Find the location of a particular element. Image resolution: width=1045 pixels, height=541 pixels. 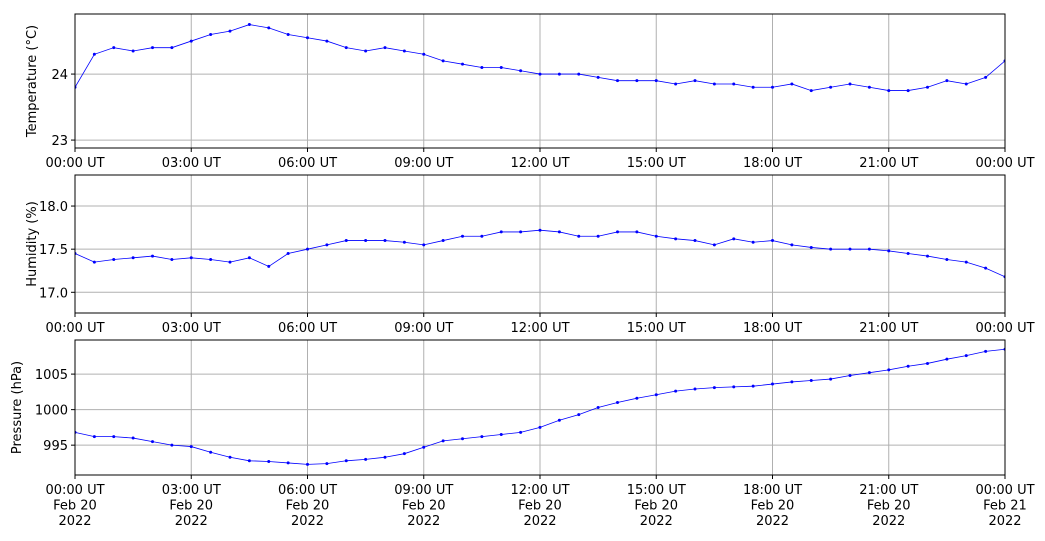

x-tick-label: 06:00 UT is located at coordinates (307, 328).